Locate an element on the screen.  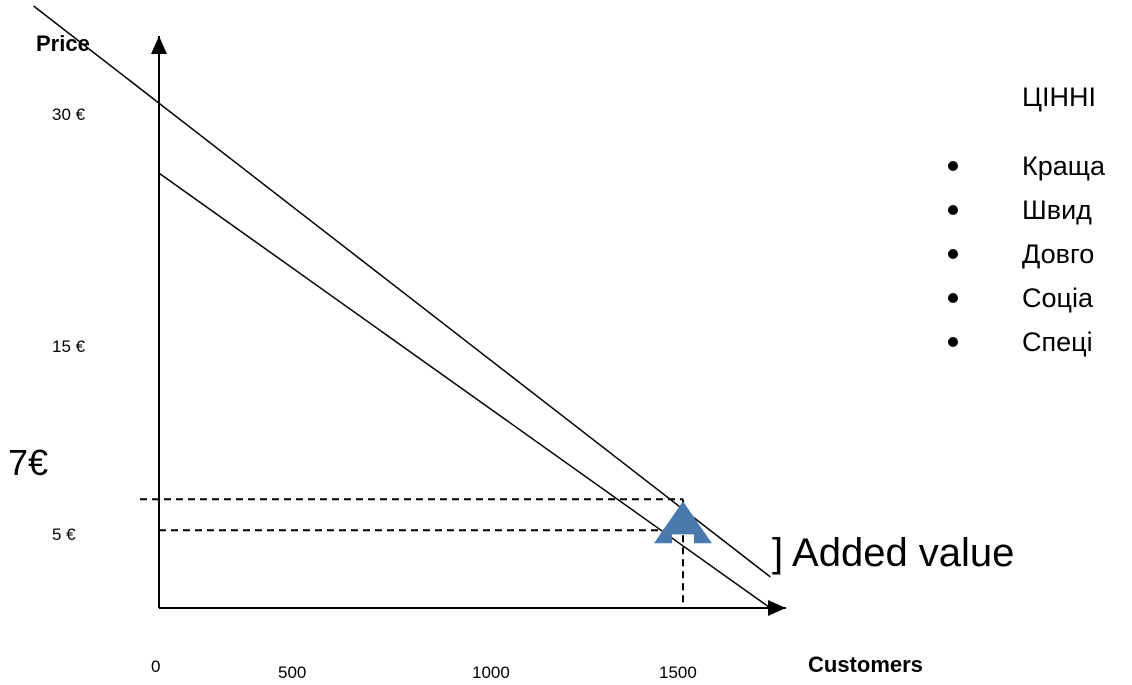
y-tick-15: 15 € is located at coordinates (69, 346).